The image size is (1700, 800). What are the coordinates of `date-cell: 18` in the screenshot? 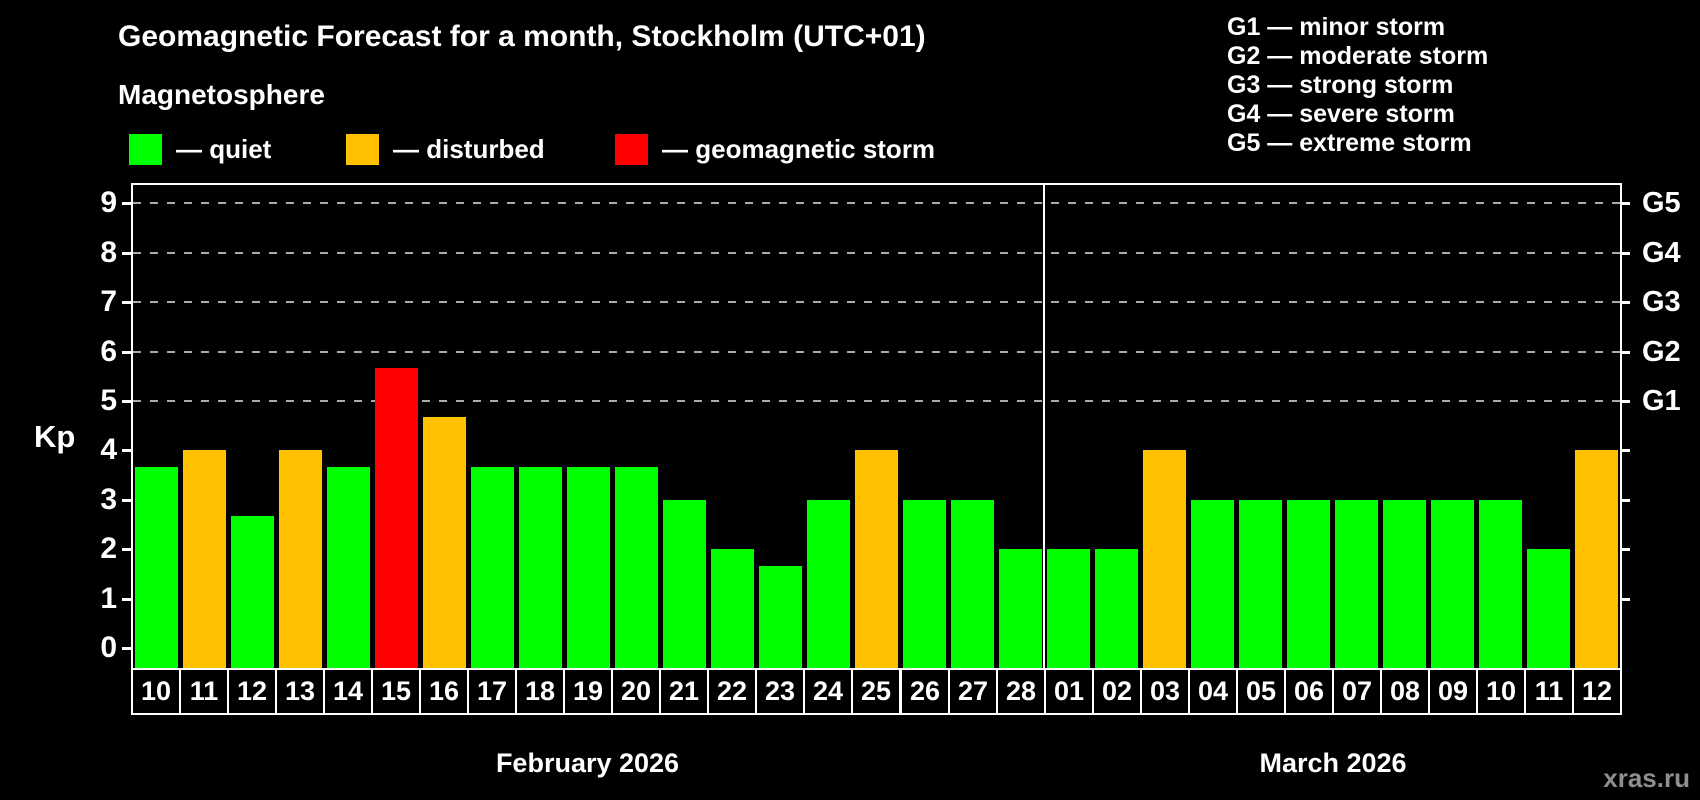 It's located at (540, 691).